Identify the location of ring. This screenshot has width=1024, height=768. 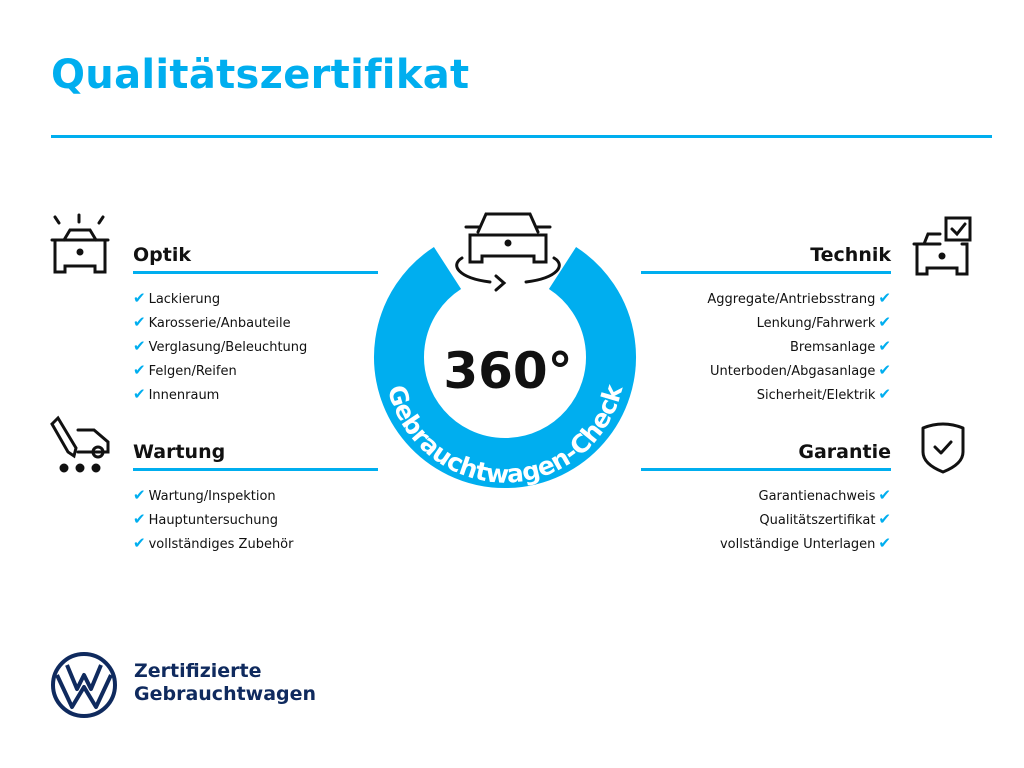
(505, 368).